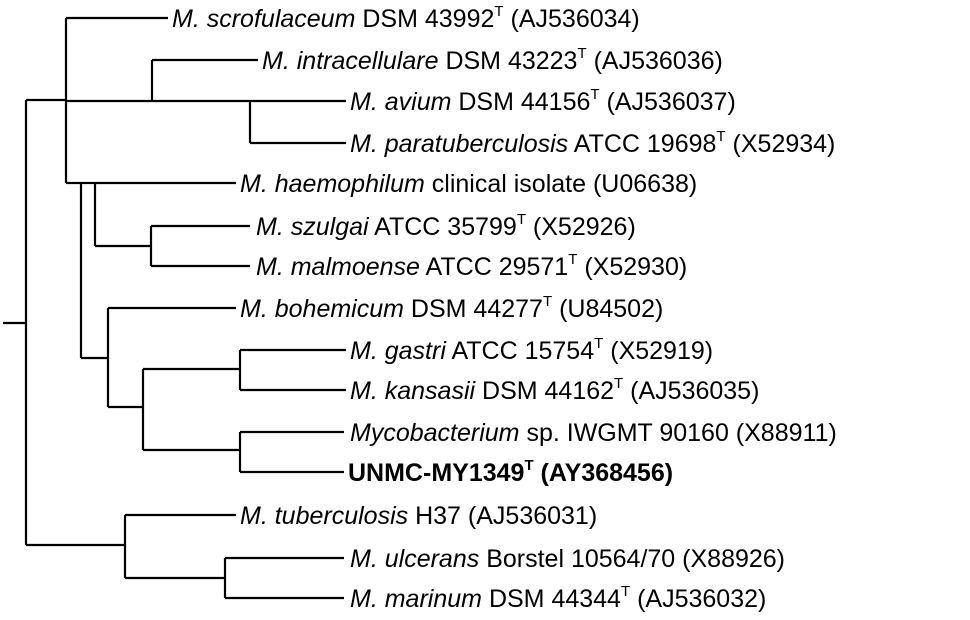  Describe the element at coordinates (281, 19) in the screenshot. I see `species-name: scrofulaceum` at that location.